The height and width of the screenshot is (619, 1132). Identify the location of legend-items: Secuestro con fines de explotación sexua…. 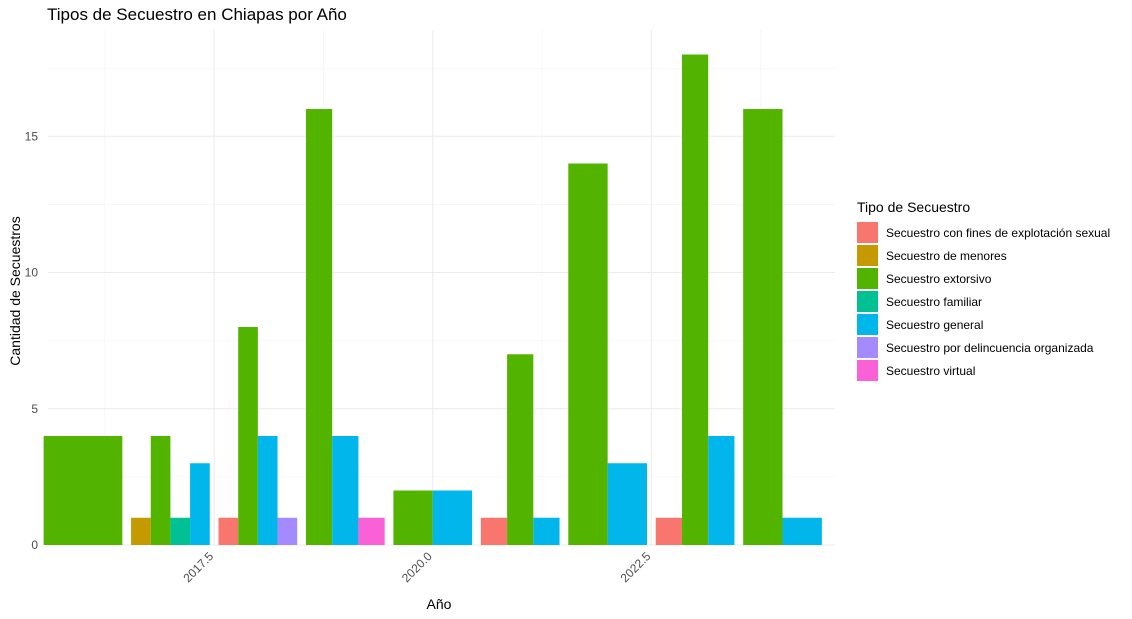
(983, 301).